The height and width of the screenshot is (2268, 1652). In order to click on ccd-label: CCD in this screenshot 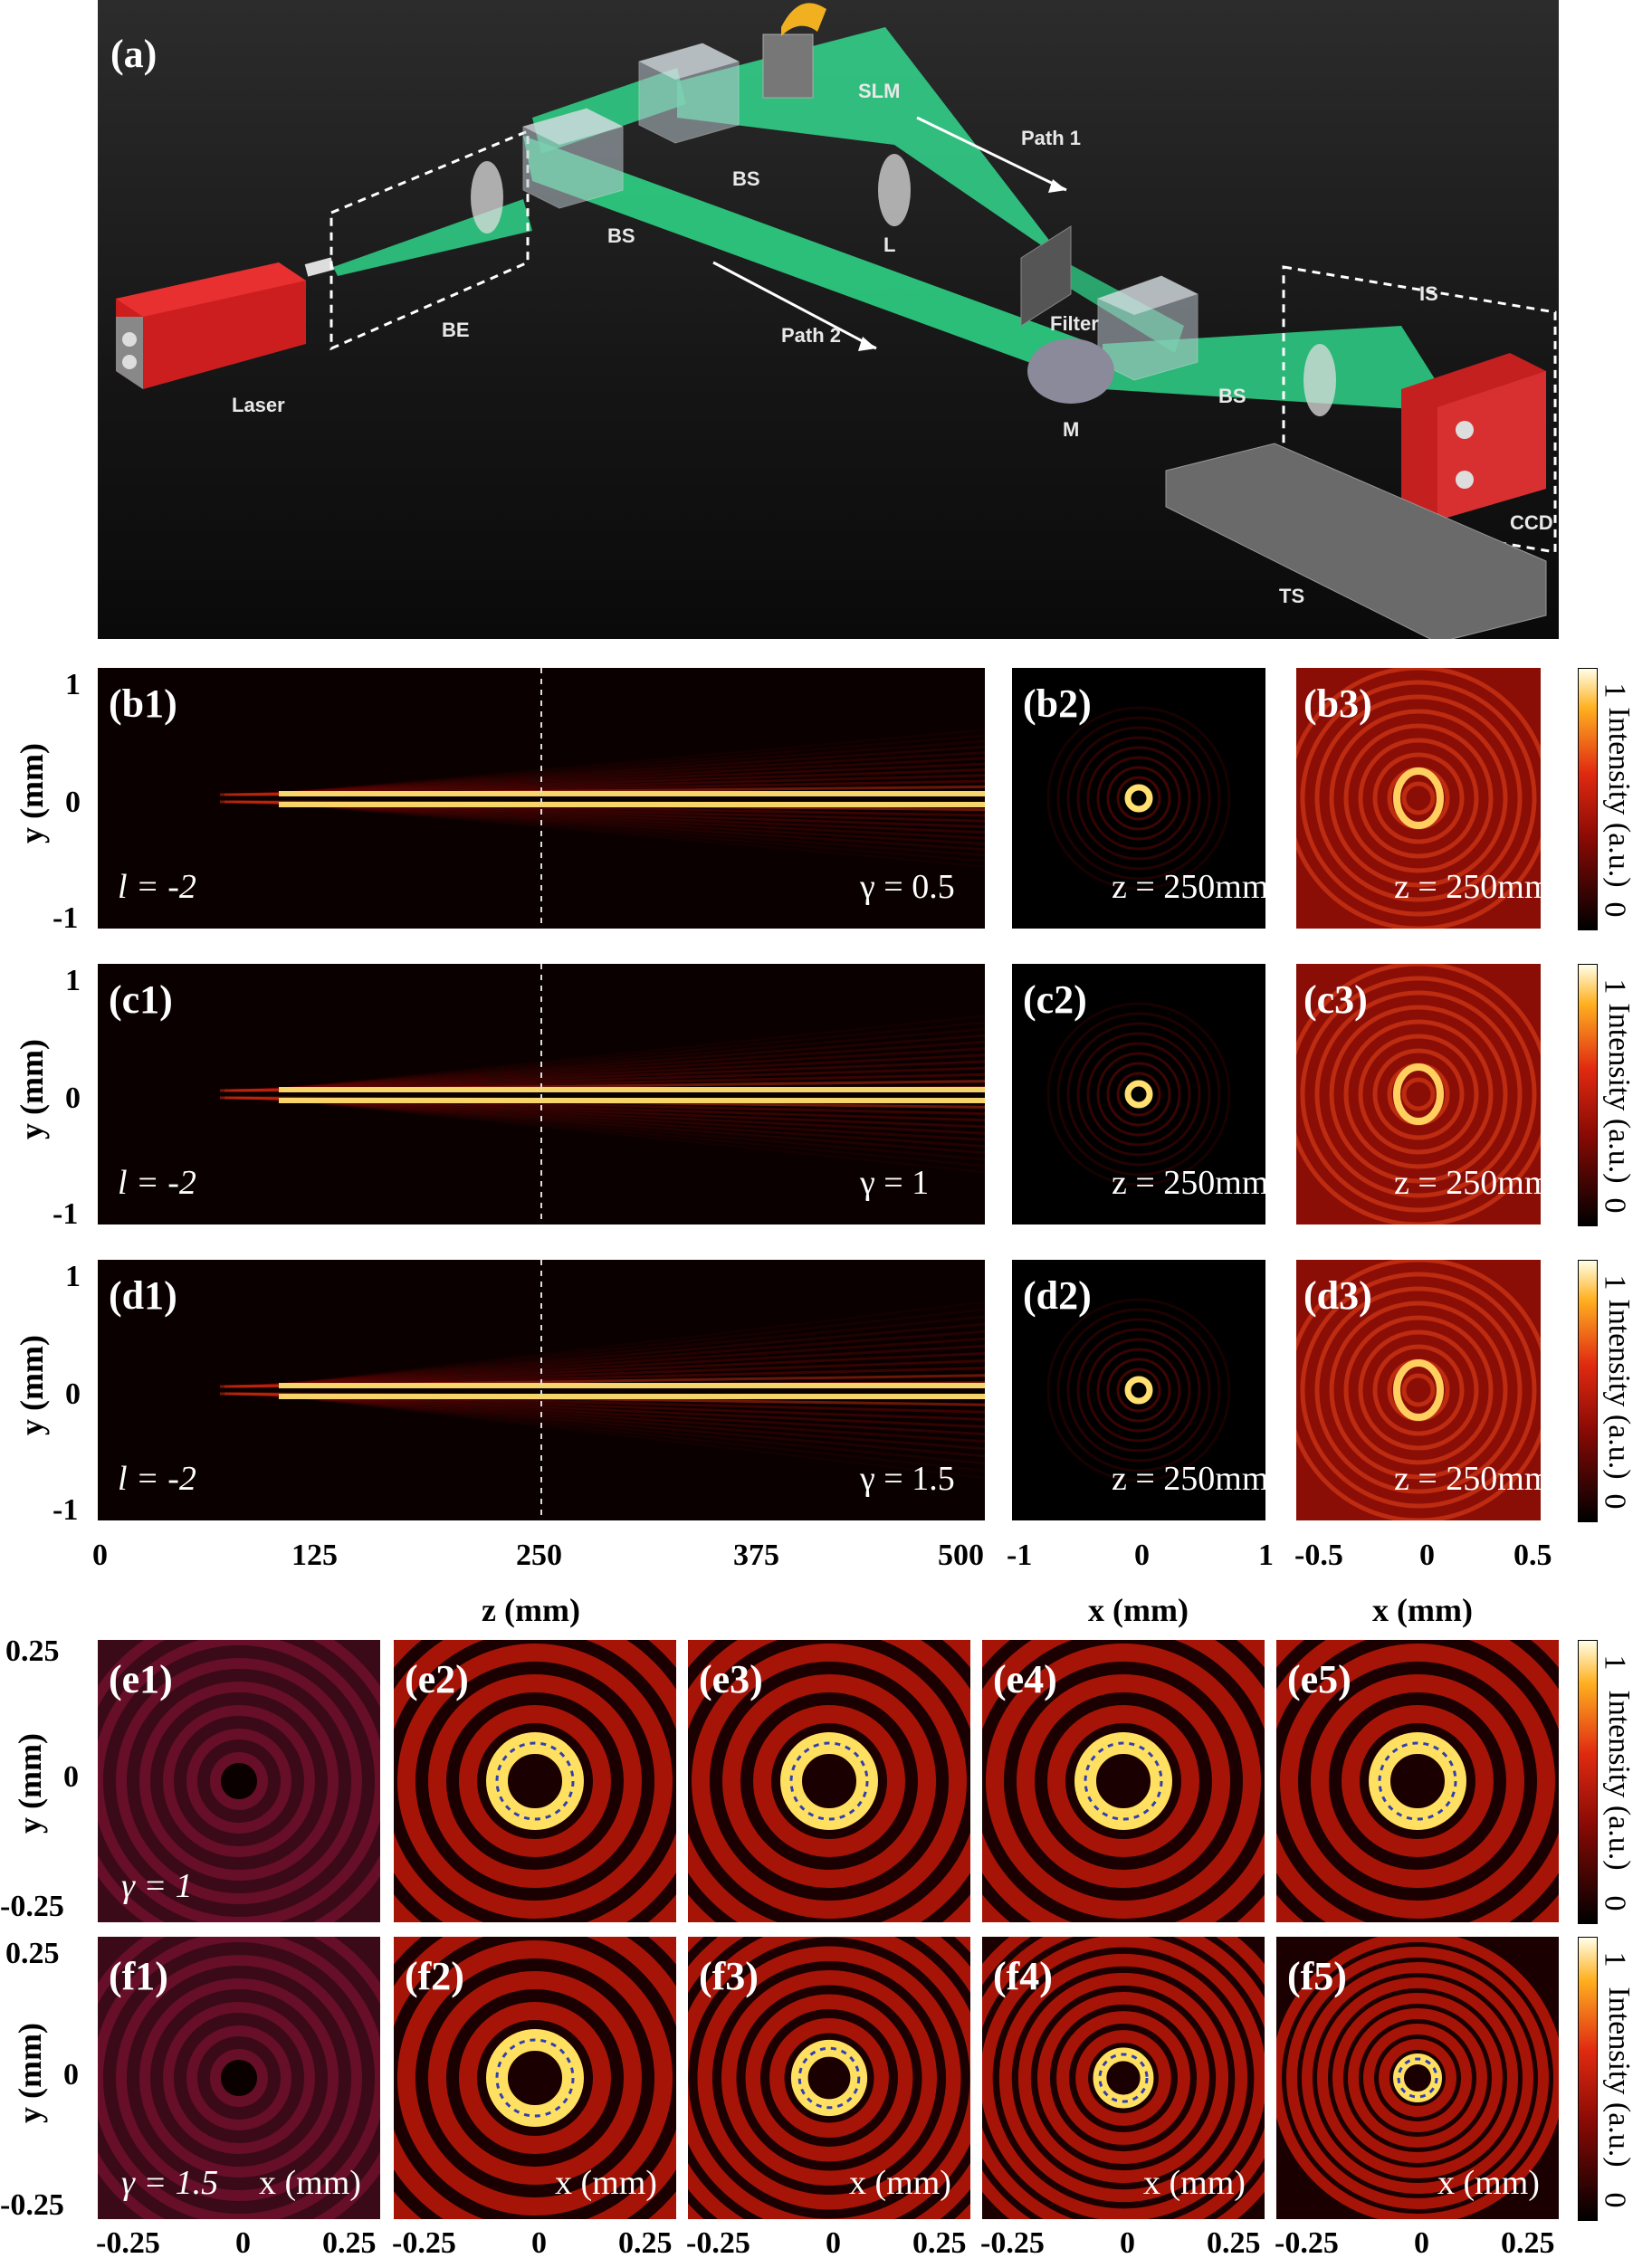, I will do `click(1531, 522)`.